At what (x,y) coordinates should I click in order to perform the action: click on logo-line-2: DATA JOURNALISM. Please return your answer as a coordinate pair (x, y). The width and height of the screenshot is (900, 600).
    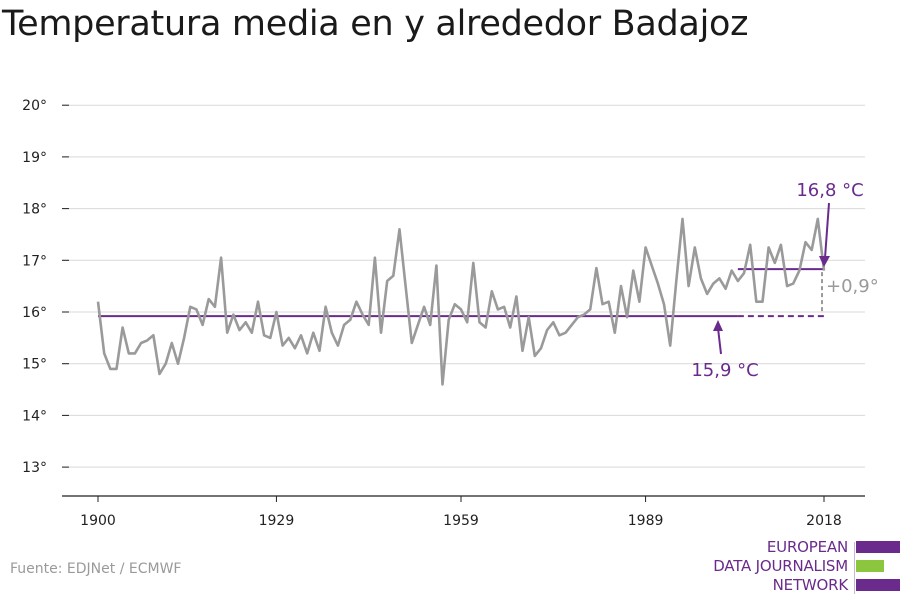
    Looking at the image, I should click on (780, 566).